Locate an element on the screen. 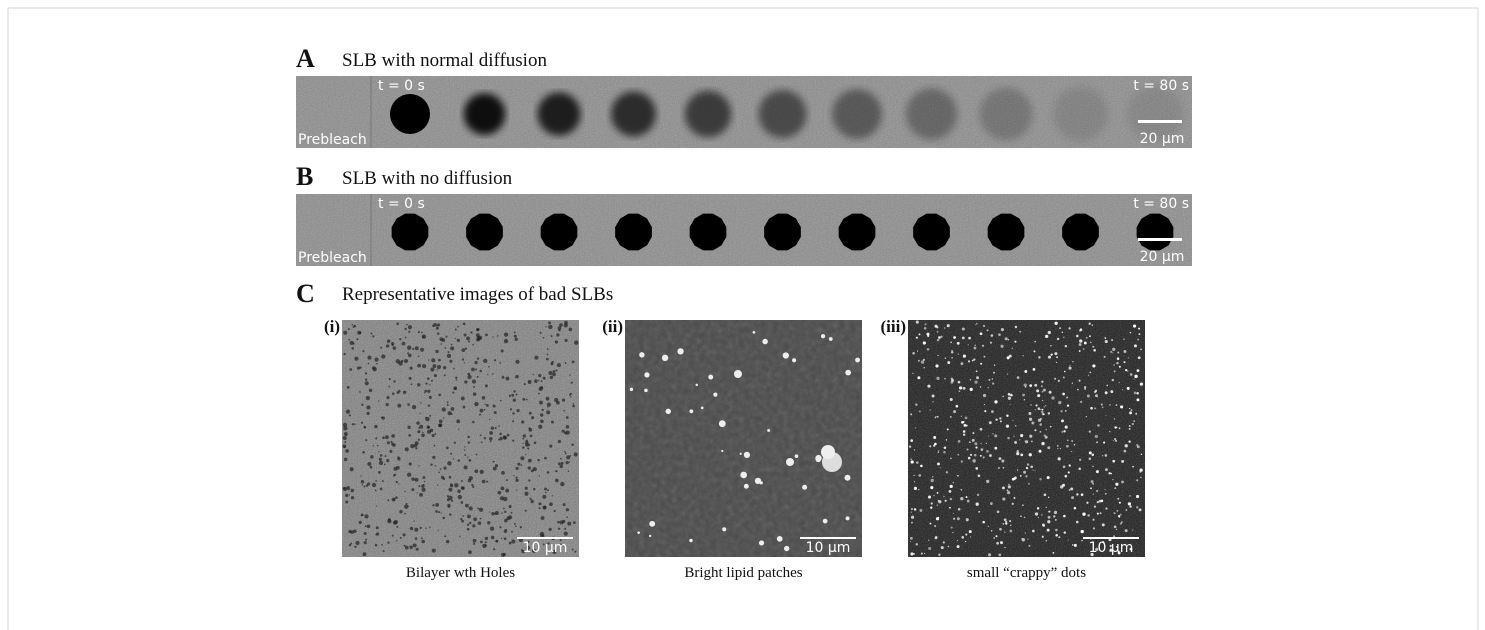  image-noise is located at coordinates (460, 438).